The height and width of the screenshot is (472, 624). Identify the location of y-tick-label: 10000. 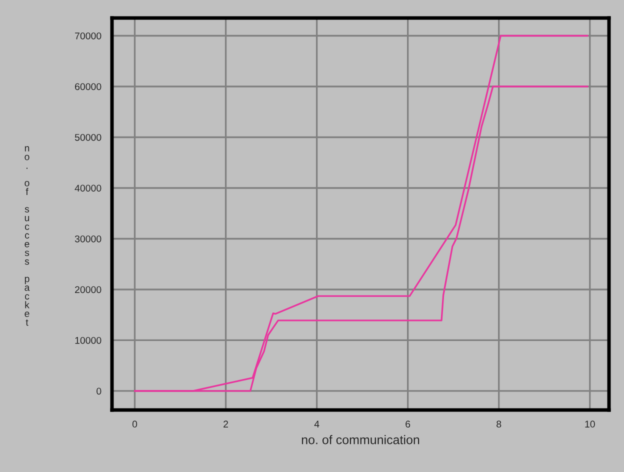
(88, 340).